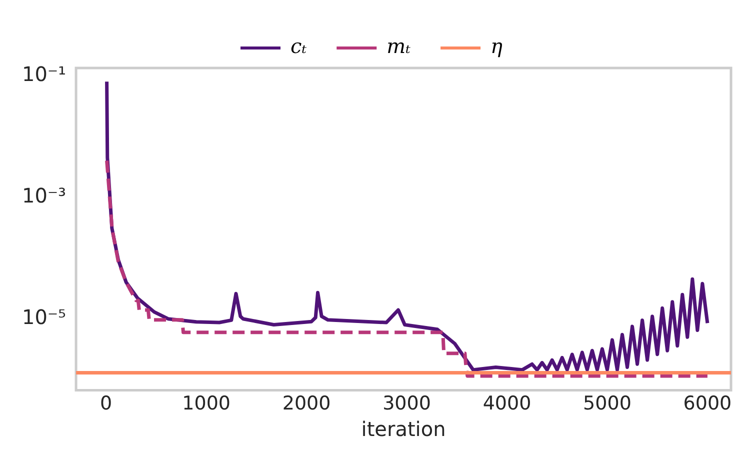 The image size is (745, 455). I want to click on x-axis-title: iteration, so click(403, 429).